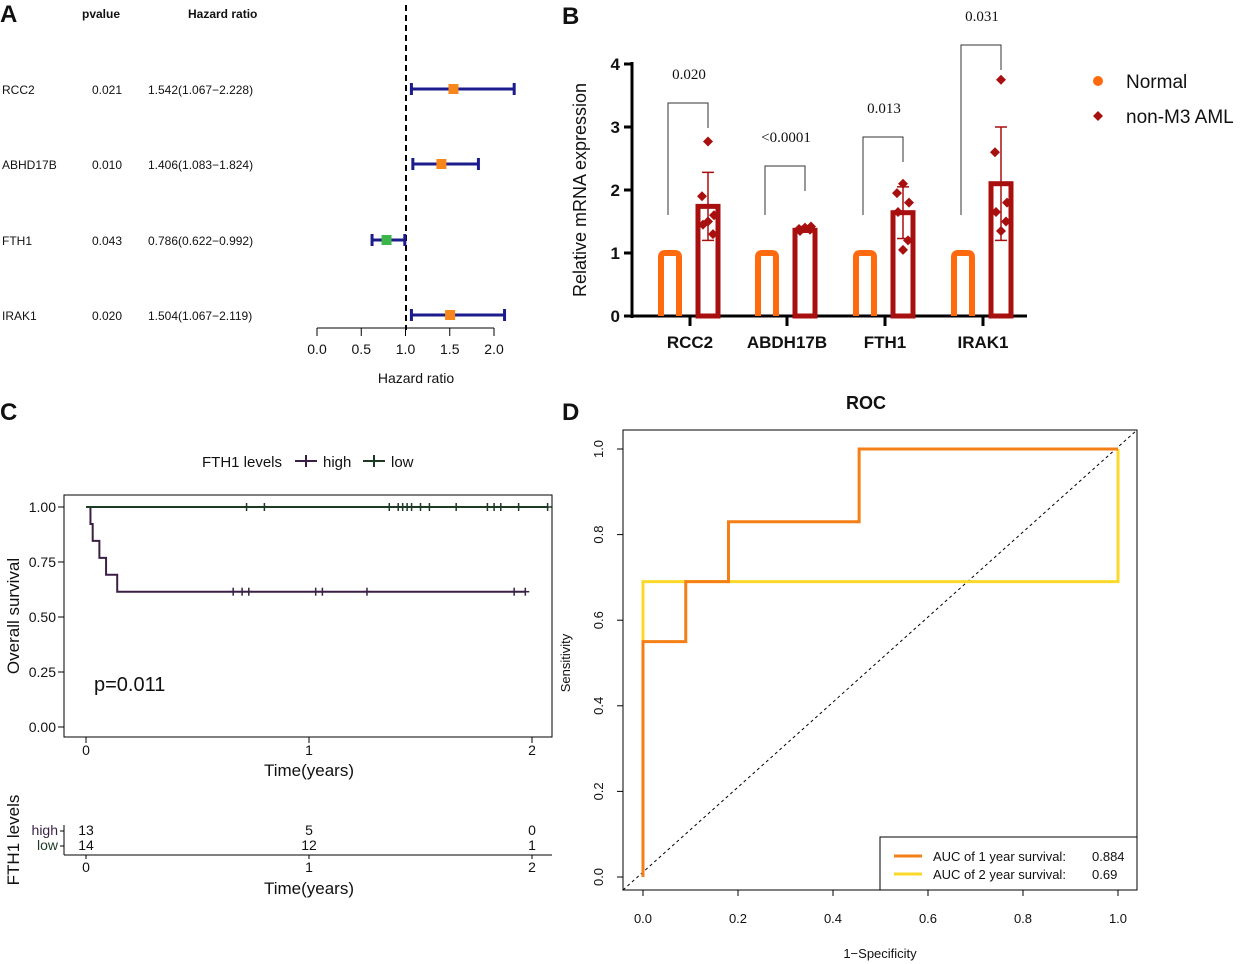  Describe the element at coordinates (598, 706) in the screenshot. I see `y-tick-label: 0.4` at that location.